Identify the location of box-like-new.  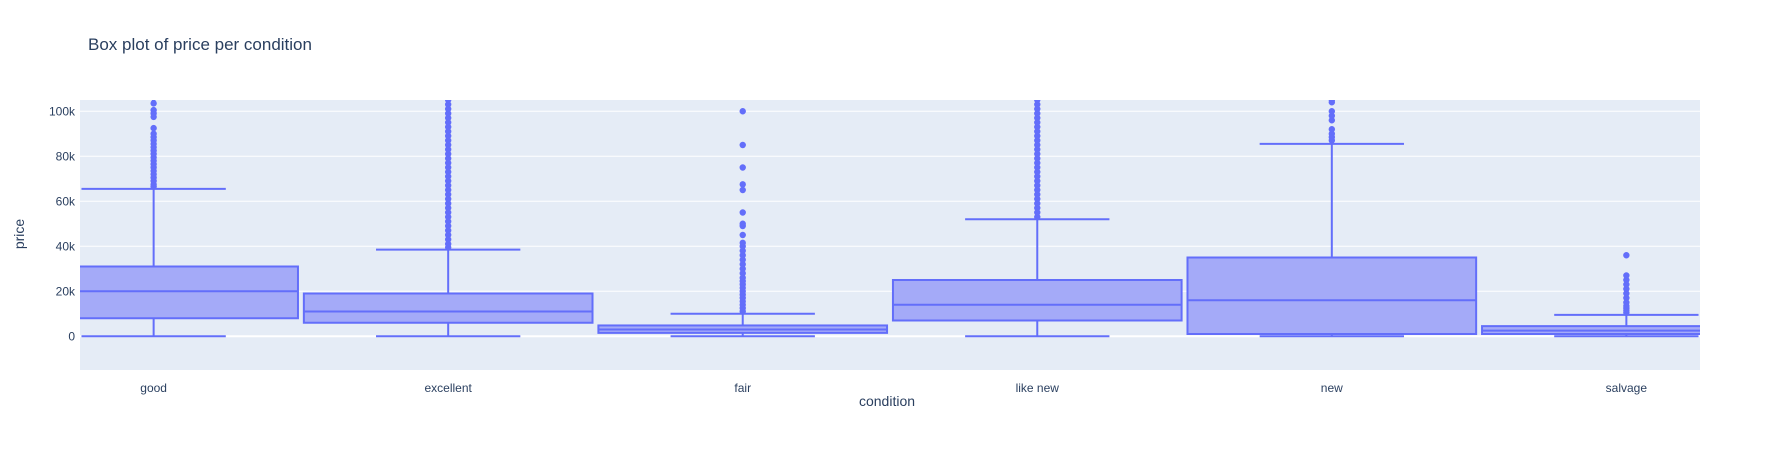
(1037, 217).